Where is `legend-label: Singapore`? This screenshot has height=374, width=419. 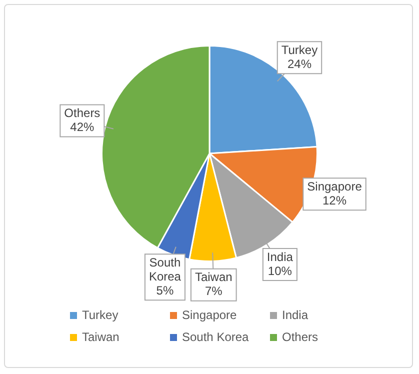 legend-label: Singapore is located at coordinates (209, 315).